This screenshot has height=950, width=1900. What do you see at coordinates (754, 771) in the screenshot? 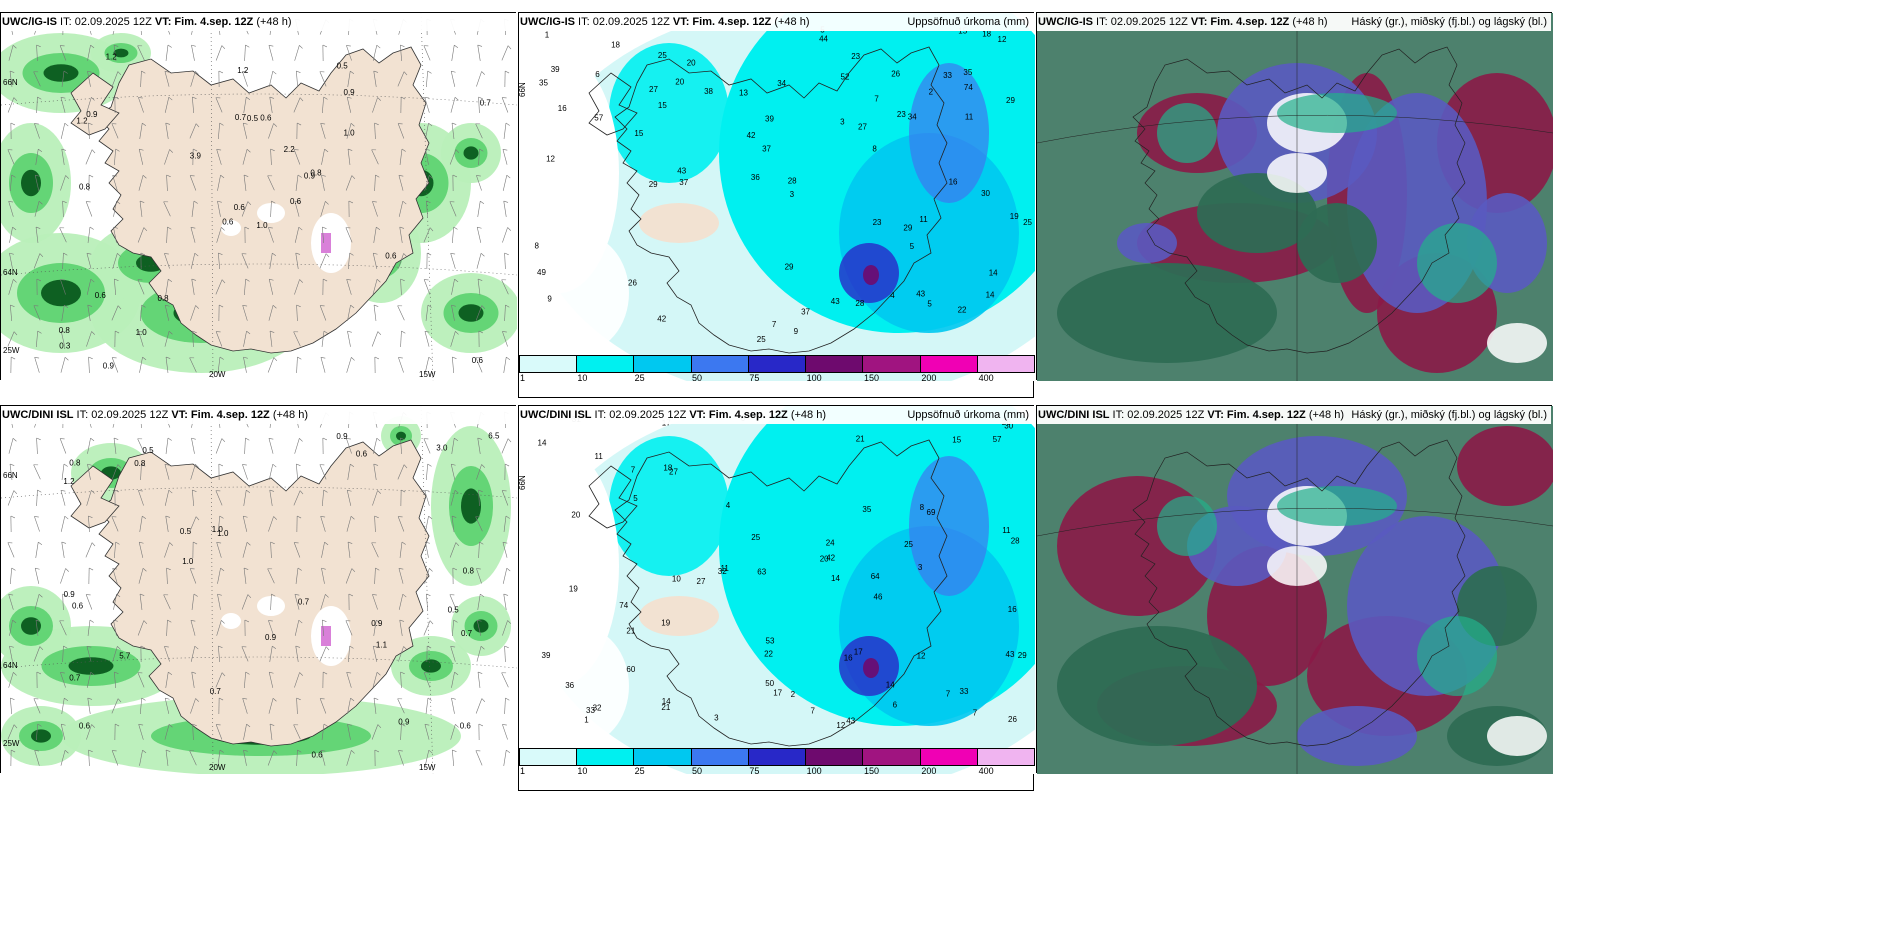
I see `colorbar-tick-label: 75` at bounding box center [754, 771].